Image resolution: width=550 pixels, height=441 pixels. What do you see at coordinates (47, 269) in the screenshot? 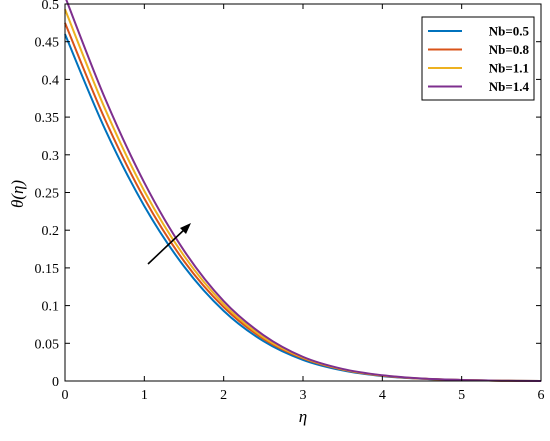
I see `y-tick-label: 0.15` at bounding box center [47, 269].